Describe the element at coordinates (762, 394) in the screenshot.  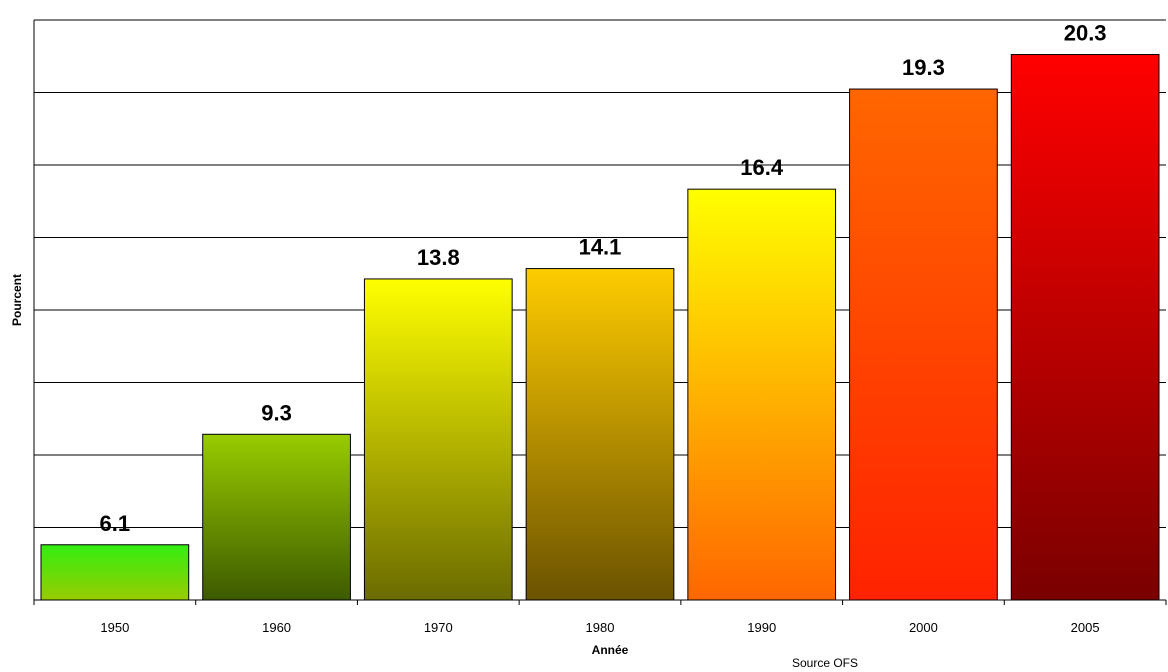
I see `bar-1990` at that location.